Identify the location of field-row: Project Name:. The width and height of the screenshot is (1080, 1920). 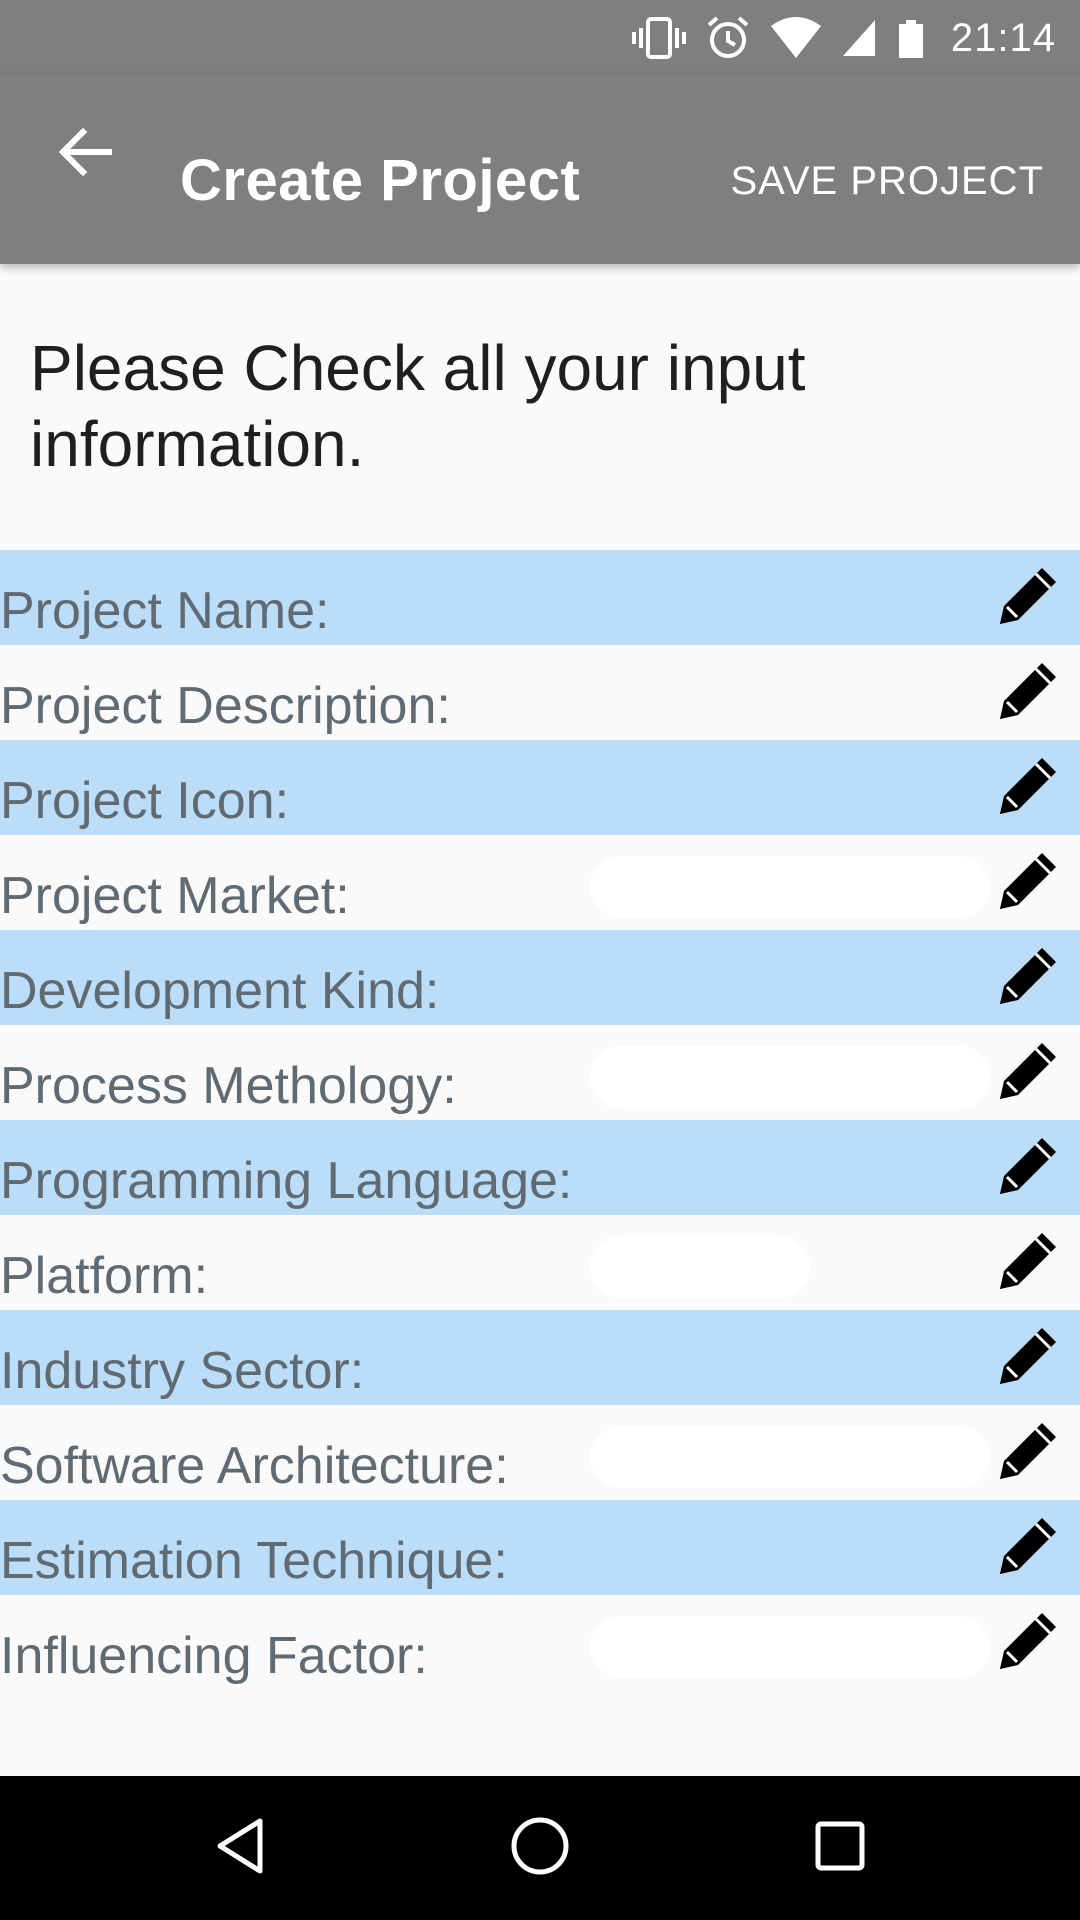
(540, 597).